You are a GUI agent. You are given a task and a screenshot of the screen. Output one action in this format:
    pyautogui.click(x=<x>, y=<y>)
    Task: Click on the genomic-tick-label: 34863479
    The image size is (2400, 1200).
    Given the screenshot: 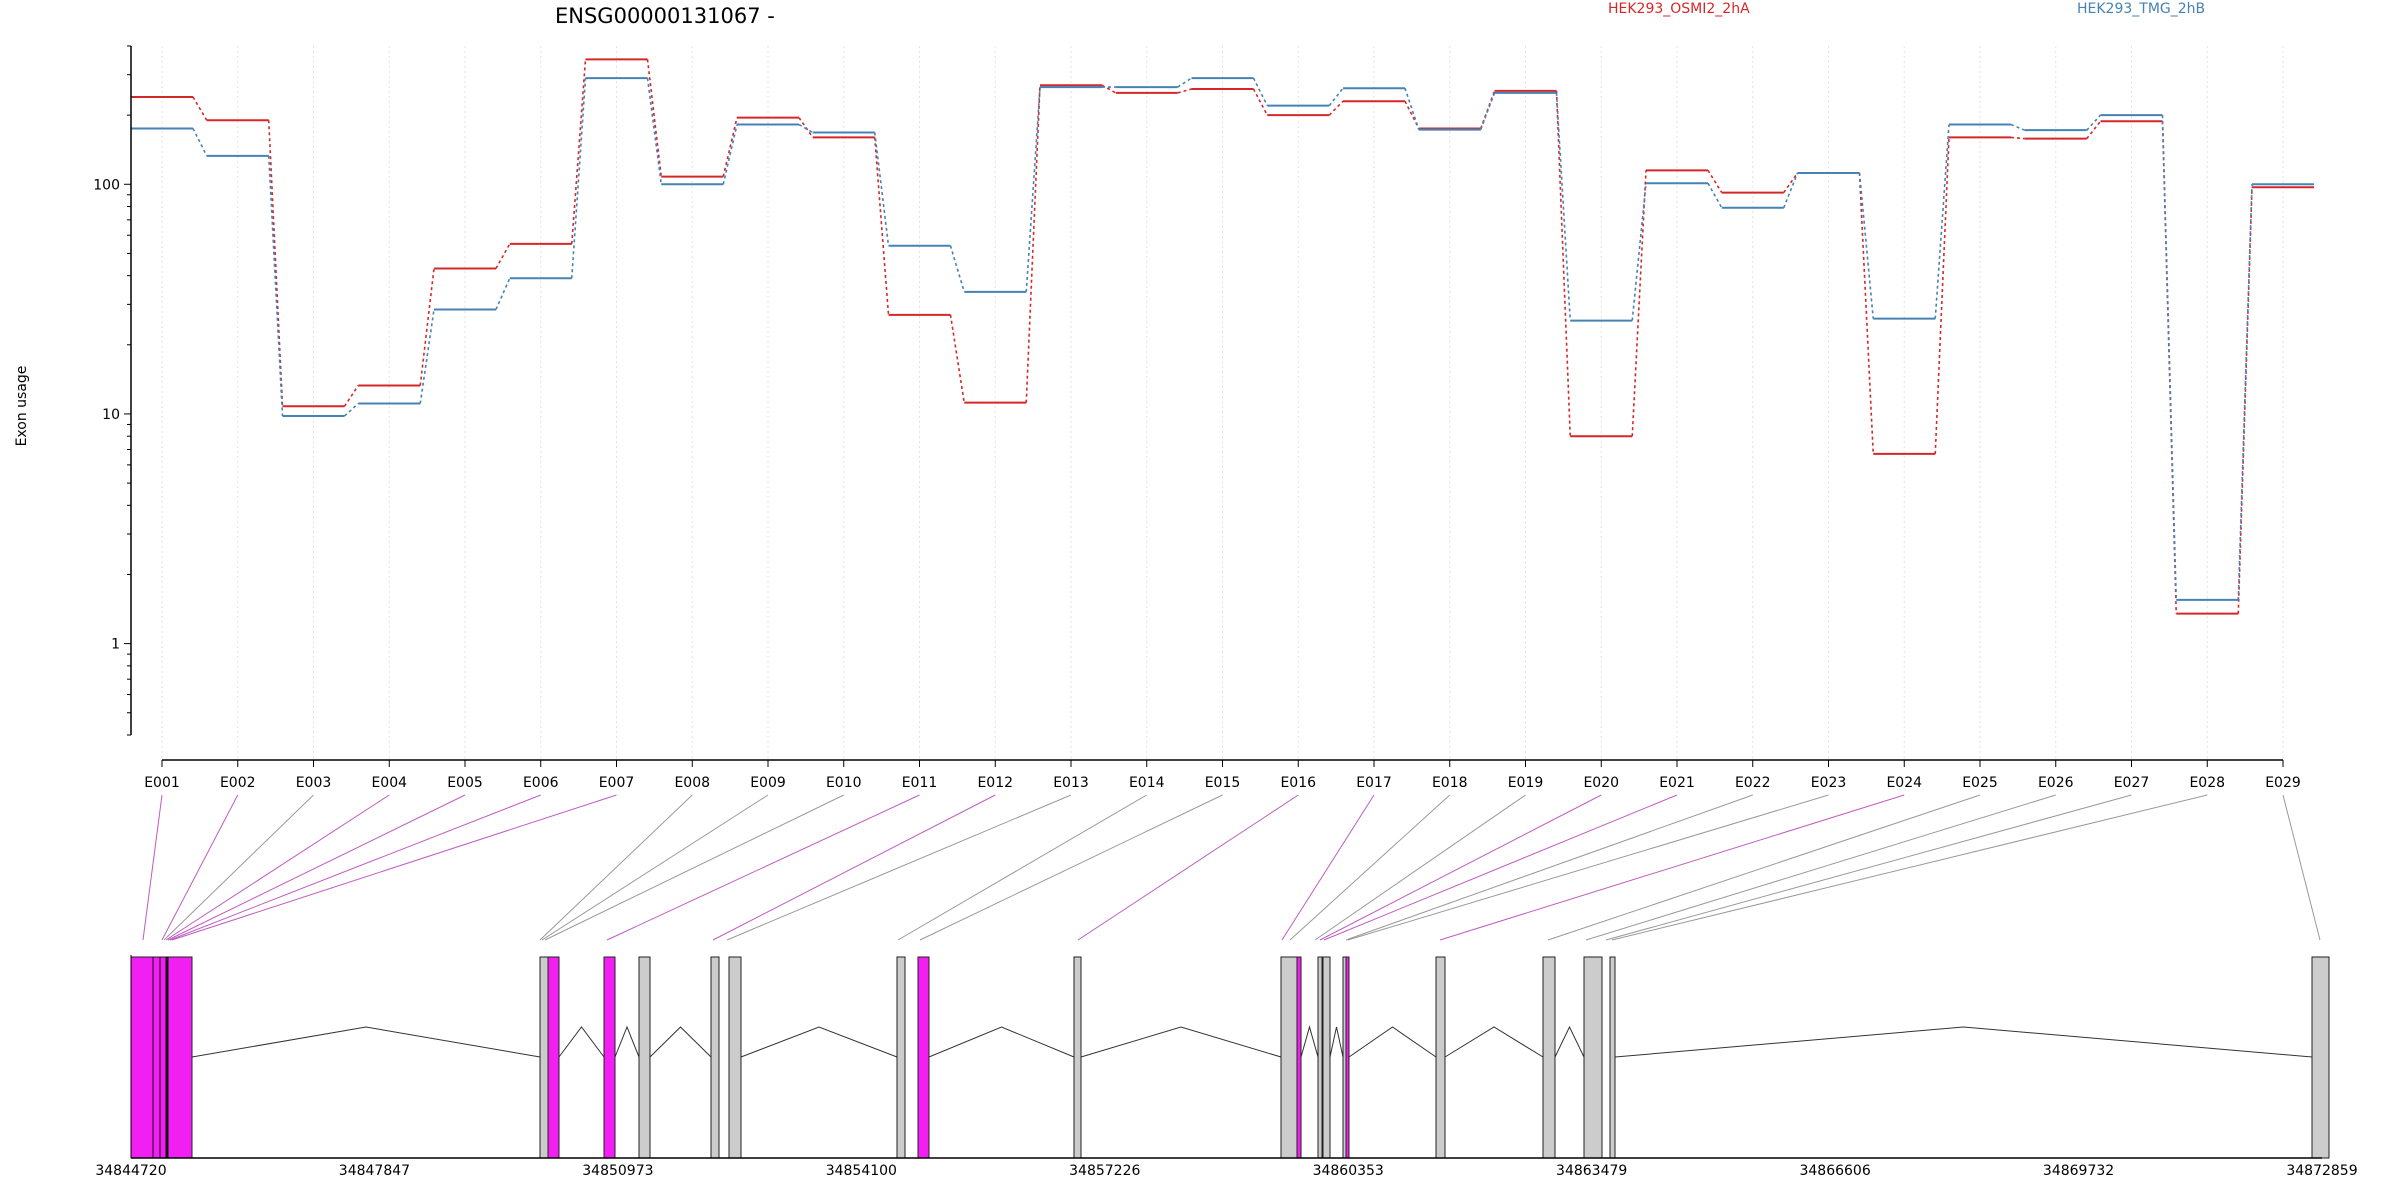 What is the action you would take?
    pyautogui.click(x=1591, y=1171)
    